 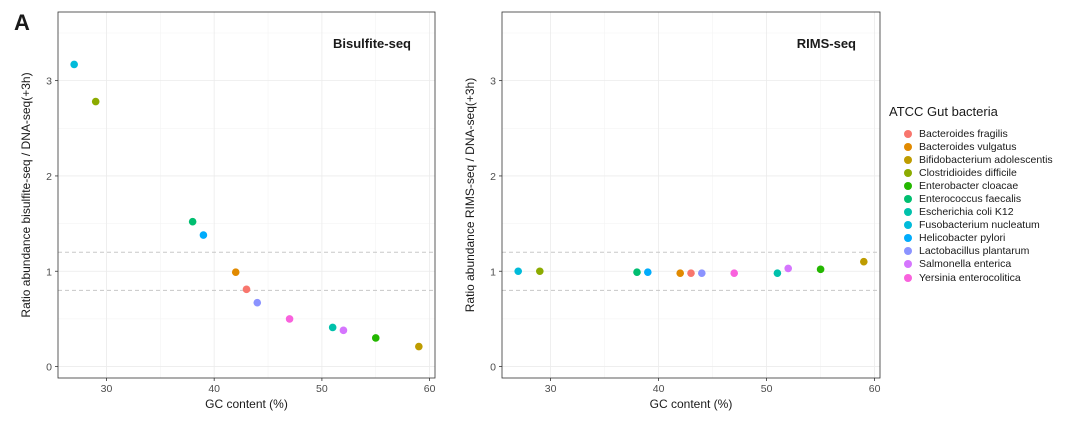 I want to click on legend-item: Helicobacter pylori, so click(x=971, y=238).